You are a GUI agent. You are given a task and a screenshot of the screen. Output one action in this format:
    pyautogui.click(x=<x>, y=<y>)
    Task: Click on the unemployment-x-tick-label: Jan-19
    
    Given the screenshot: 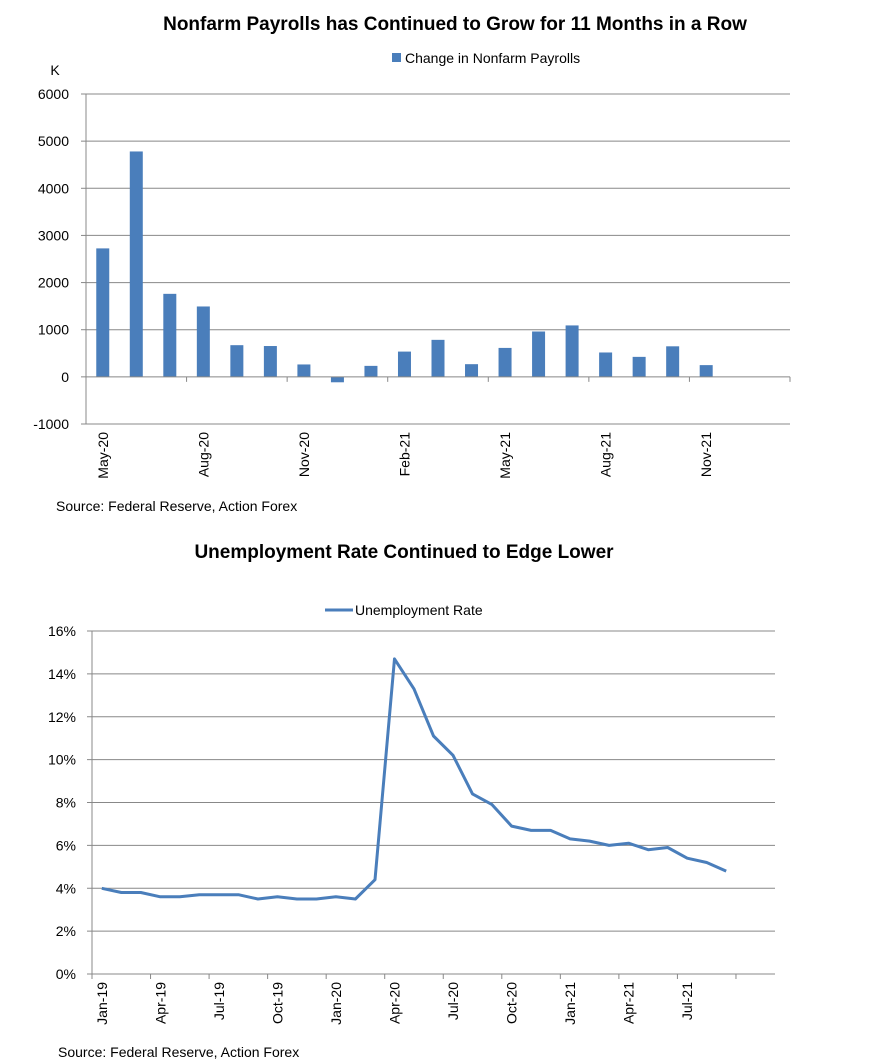 What is the action you would take?
    pyautogui.click(x=102, y=1003)
    